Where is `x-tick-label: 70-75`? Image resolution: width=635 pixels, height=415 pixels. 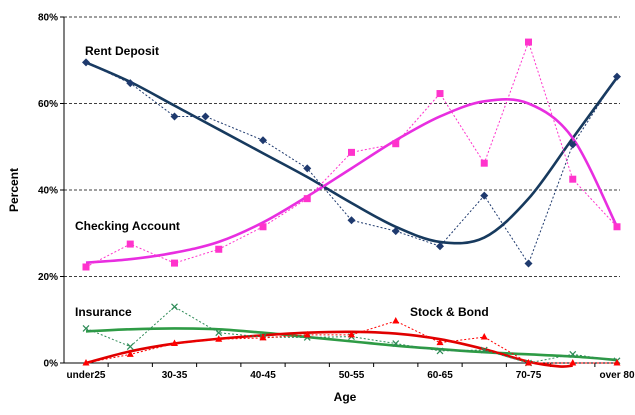 x-tick-label: 70-75 is located at coordinates (529, 375).